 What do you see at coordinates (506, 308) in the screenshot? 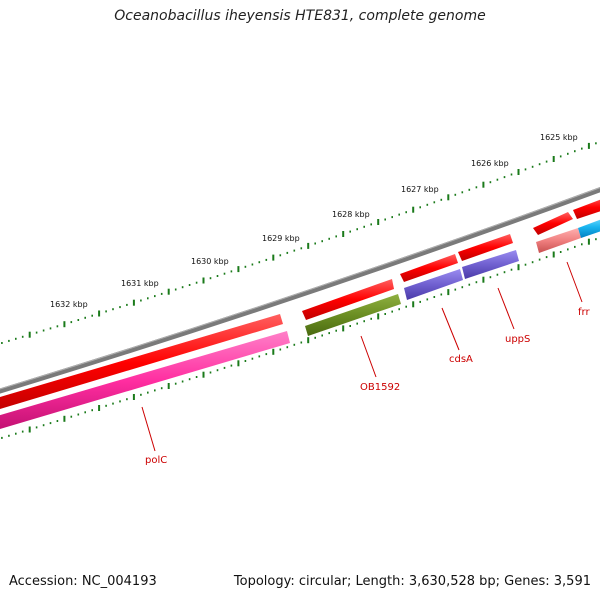
I see `uppS-leader` at bounding box center [506, 308].